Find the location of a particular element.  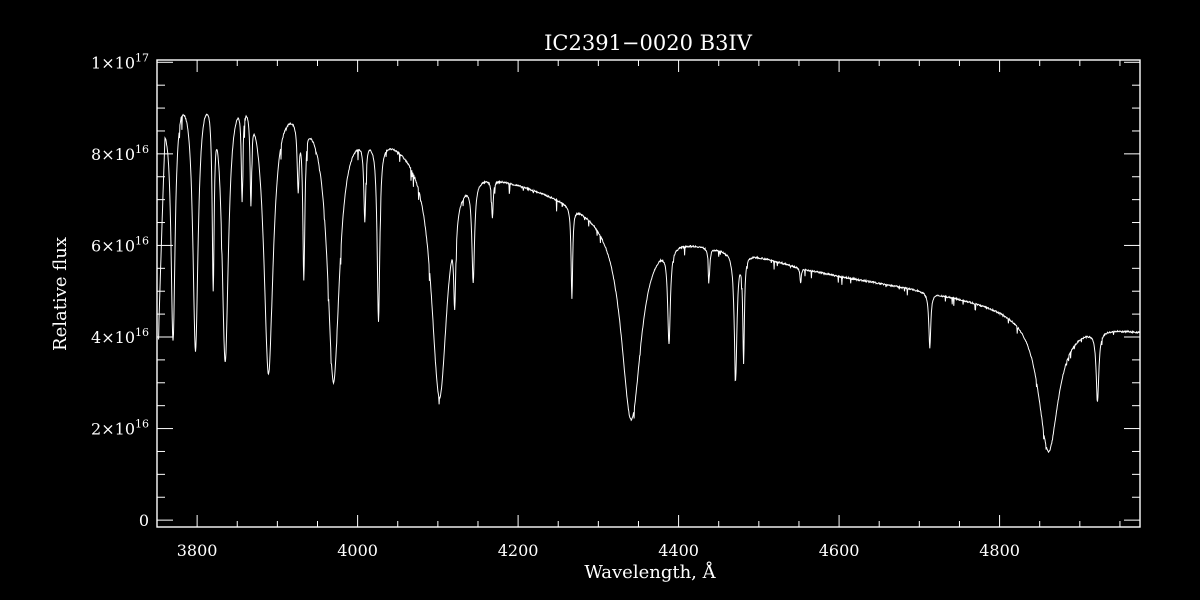

x-tick-label: 4600 is located at coordinates (839, 550).